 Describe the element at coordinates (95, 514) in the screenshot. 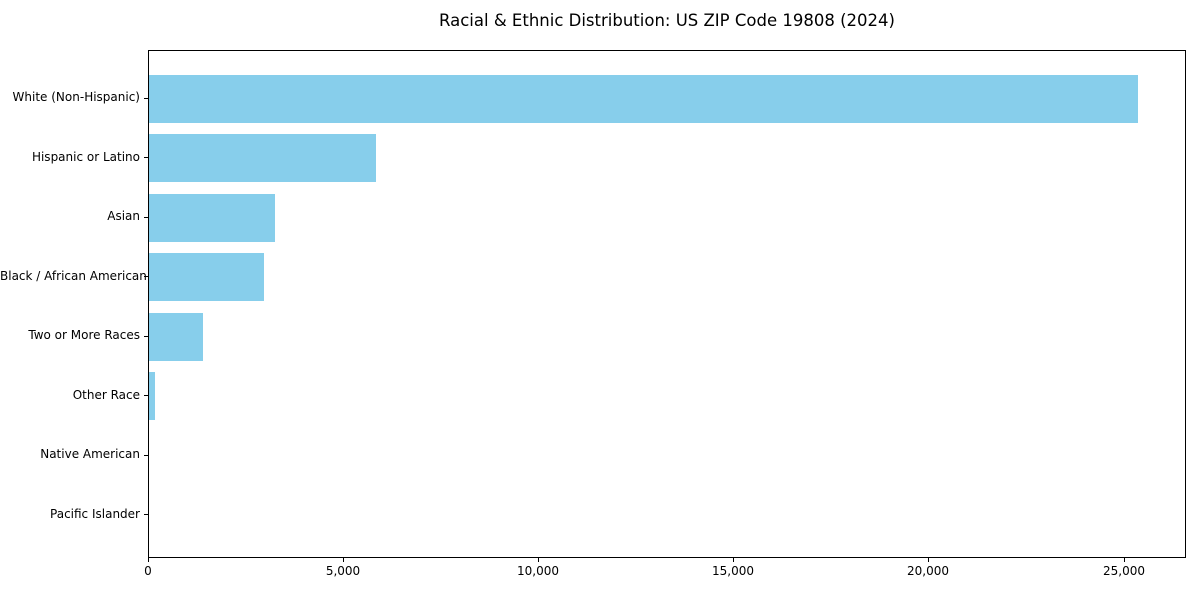

I see `y-tick-label: Pacific Islander` at that location.